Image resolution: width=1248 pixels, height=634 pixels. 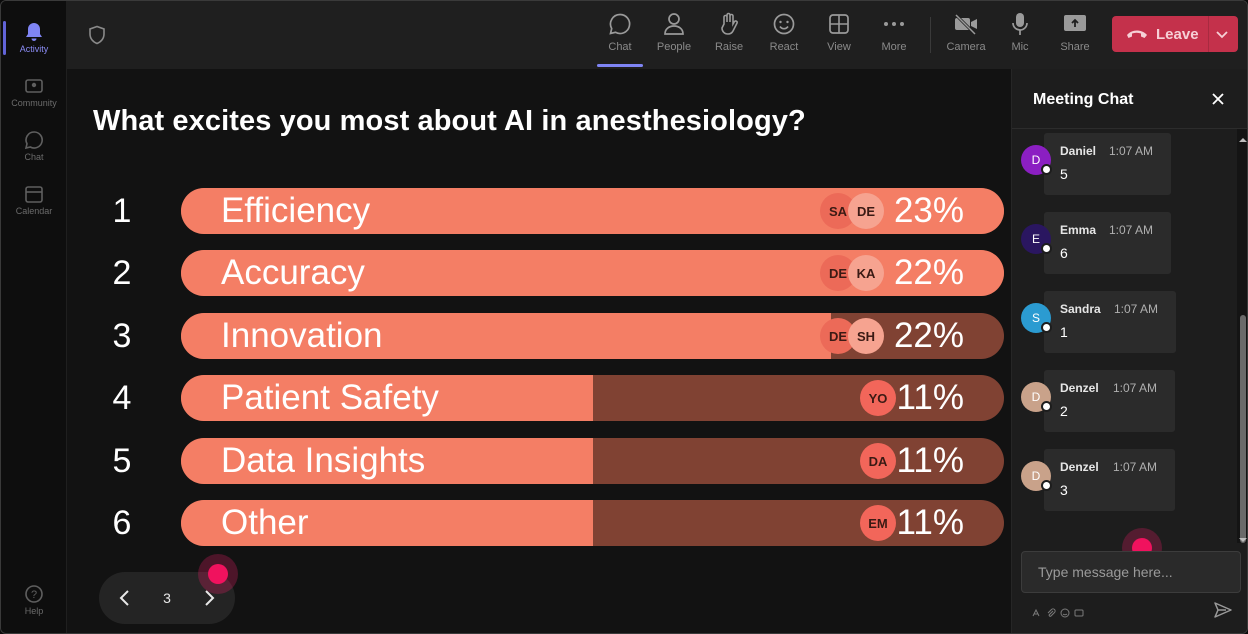 I want to click on poll-option-row: 4 Patient Safety YO 11%, so click(x=539, y=398).